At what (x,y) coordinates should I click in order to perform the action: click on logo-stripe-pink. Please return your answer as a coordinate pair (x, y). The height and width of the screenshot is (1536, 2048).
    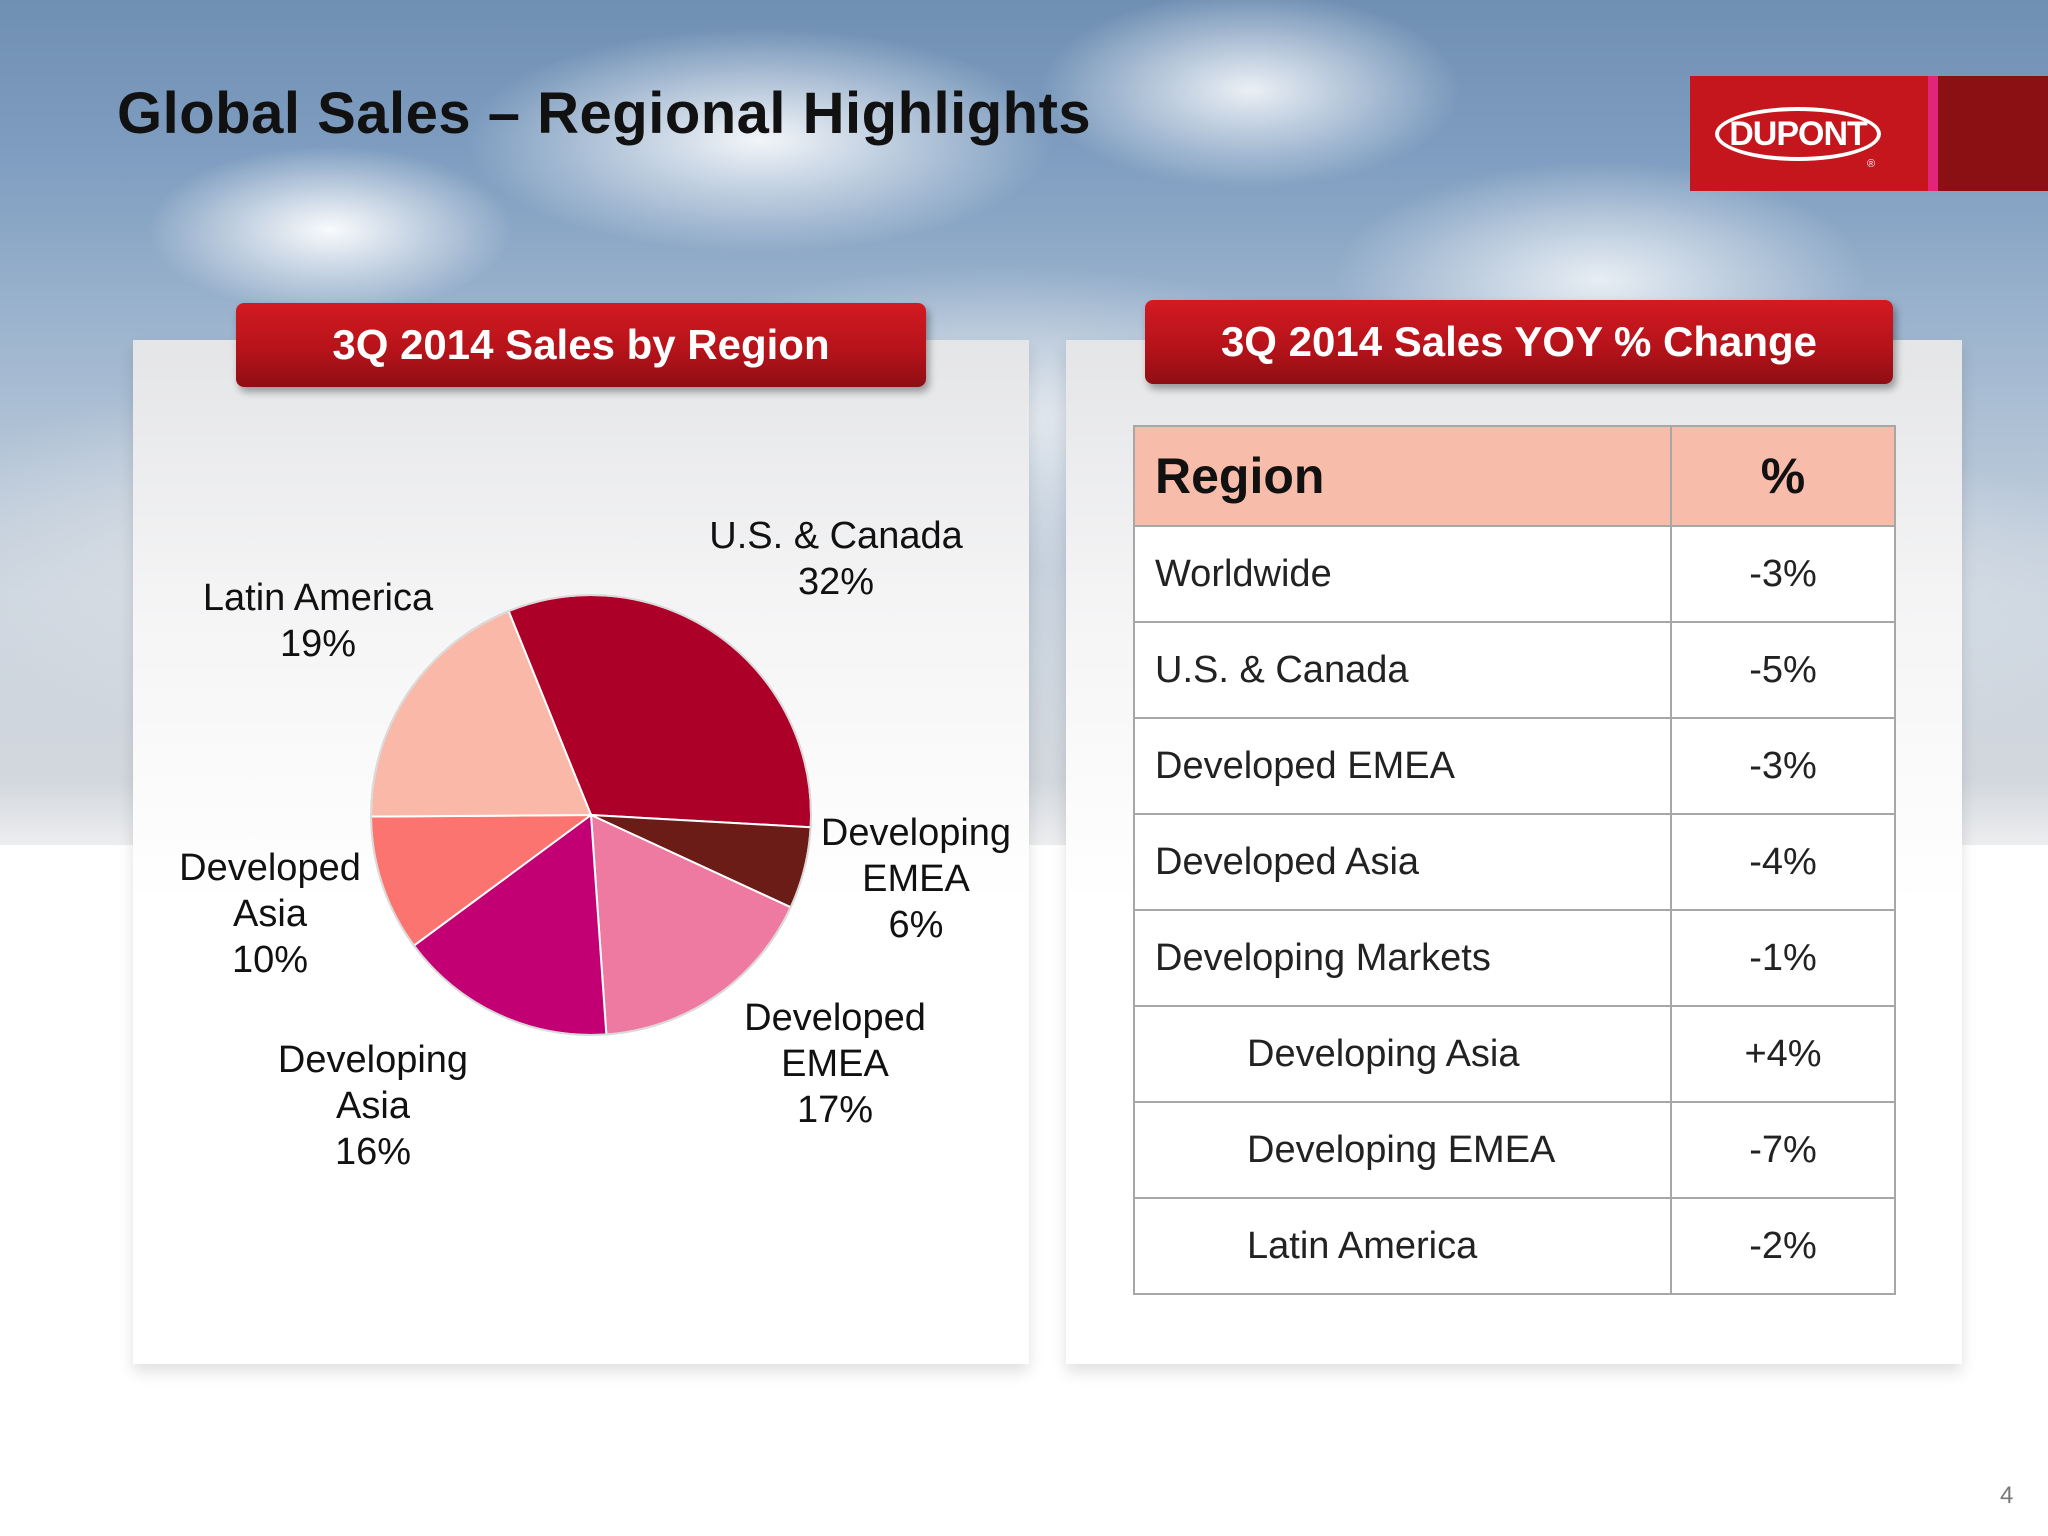
    Looking at the image, I should click on (1933, 133).